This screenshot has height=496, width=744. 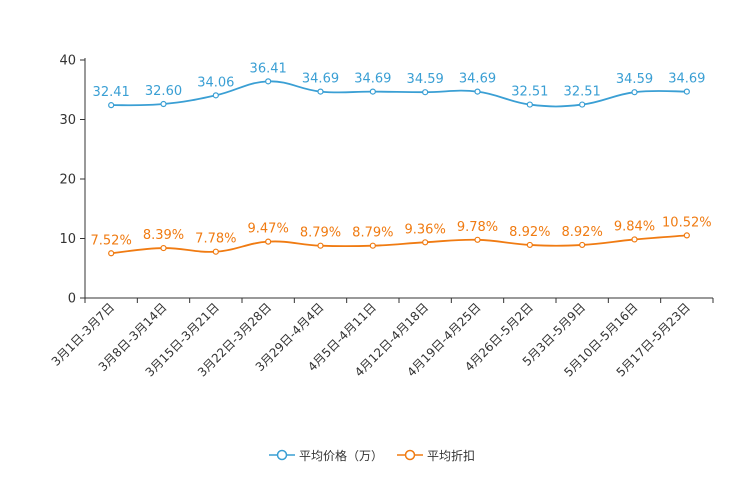 What do you see at coordinates (634, 226) in the screenshot?
I see `data-label: 9.84%` at bounding box center [634, 226].